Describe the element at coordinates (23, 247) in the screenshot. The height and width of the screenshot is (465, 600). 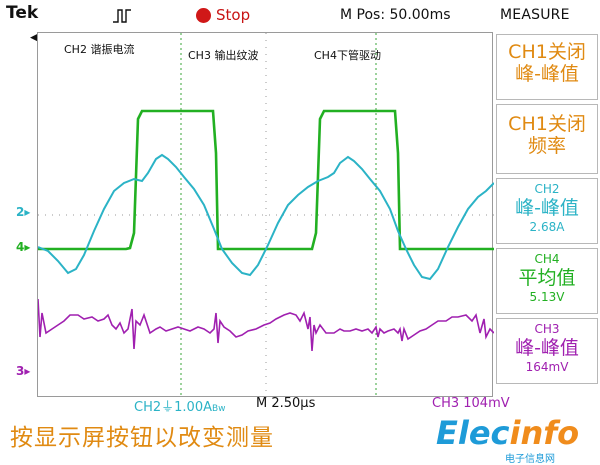
I see `ch4-ground-marker: 4▸` at that location.